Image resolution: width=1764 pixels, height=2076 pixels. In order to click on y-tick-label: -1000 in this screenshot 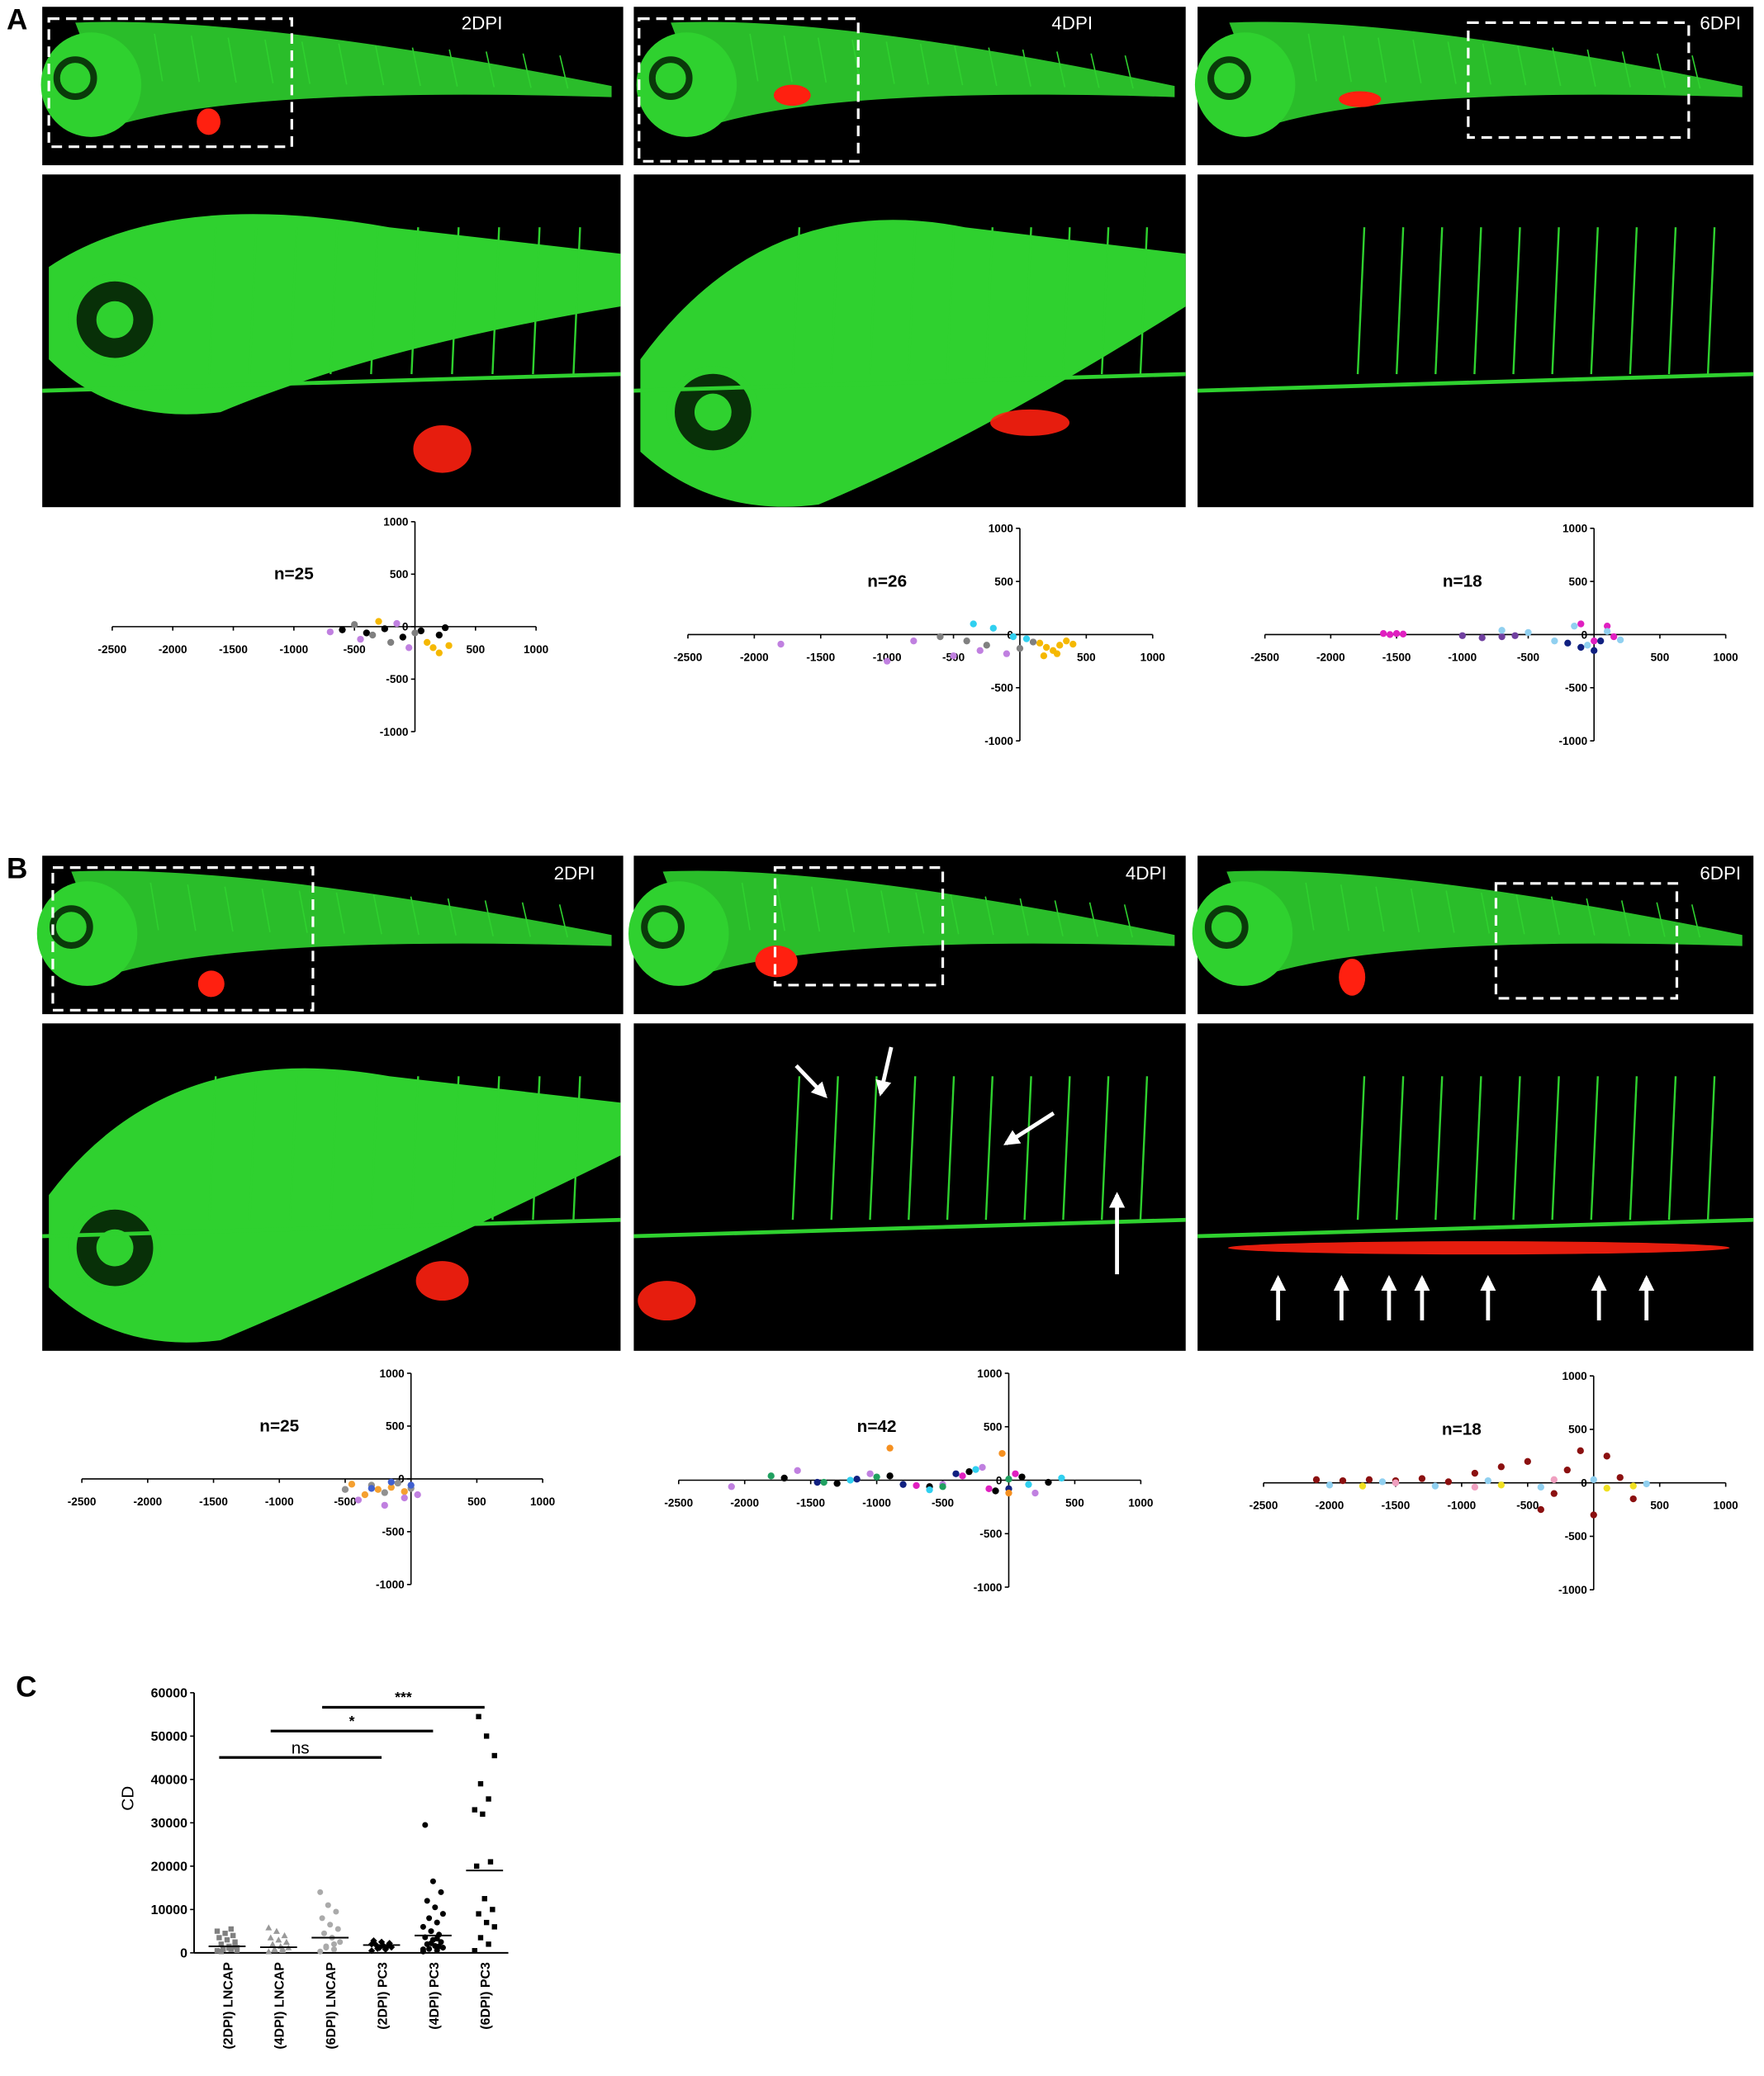, I will do `click(394, 732)`.